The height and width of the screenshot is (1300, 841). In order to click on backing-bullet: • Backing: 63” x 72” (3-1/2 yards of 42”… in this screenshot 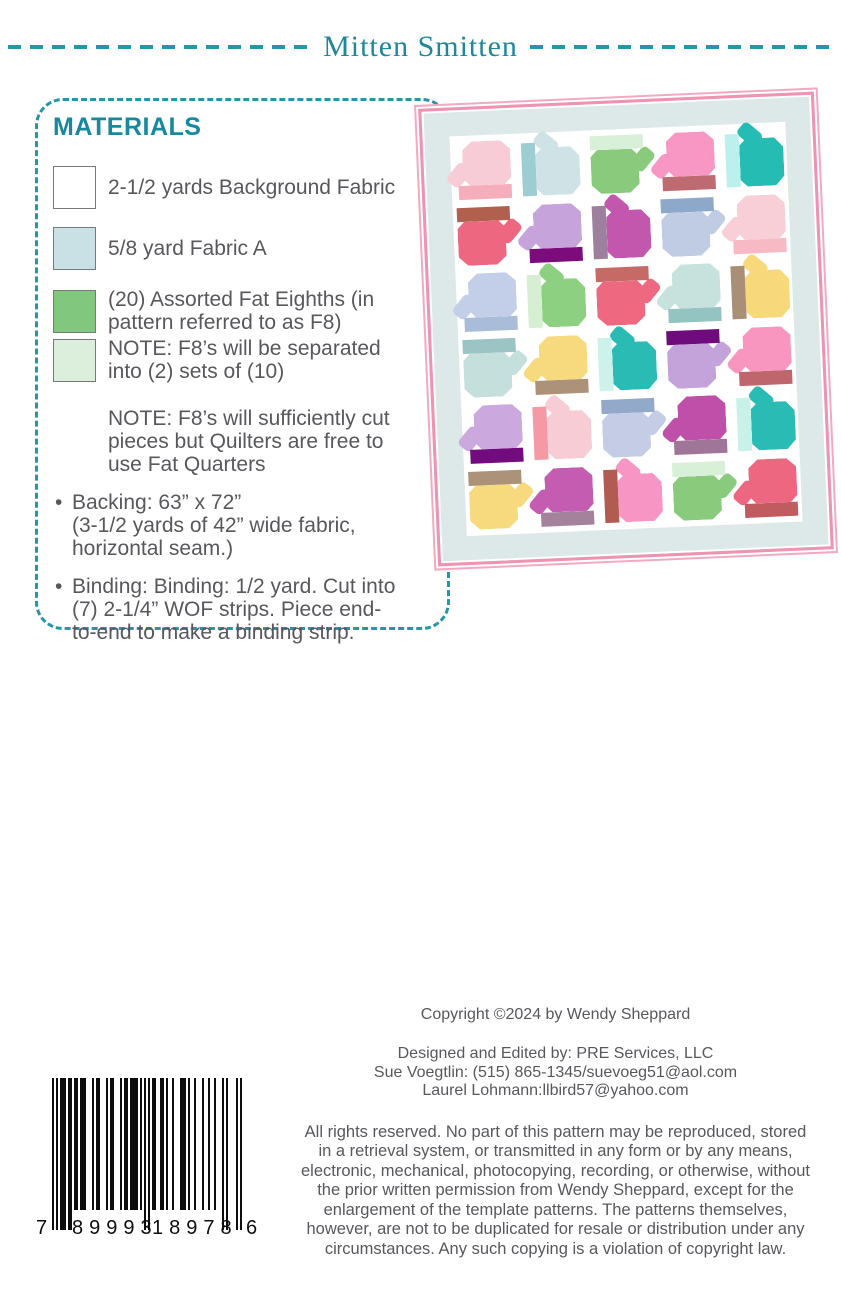, I will do `click(242, 525)`.